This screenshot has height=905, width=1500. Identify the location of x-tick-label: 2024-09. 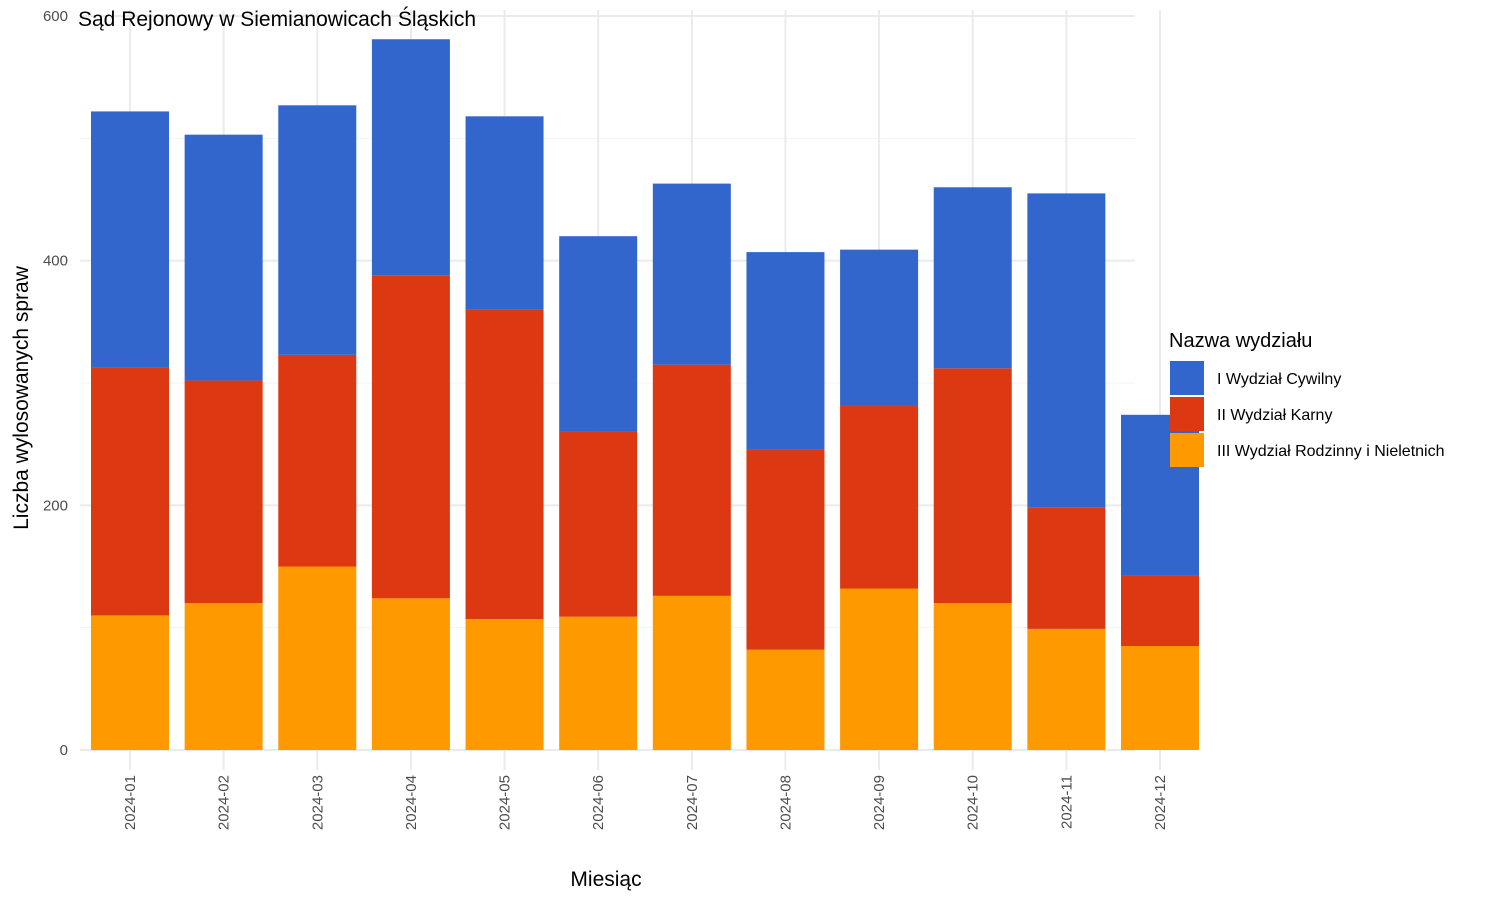
(879, 802).